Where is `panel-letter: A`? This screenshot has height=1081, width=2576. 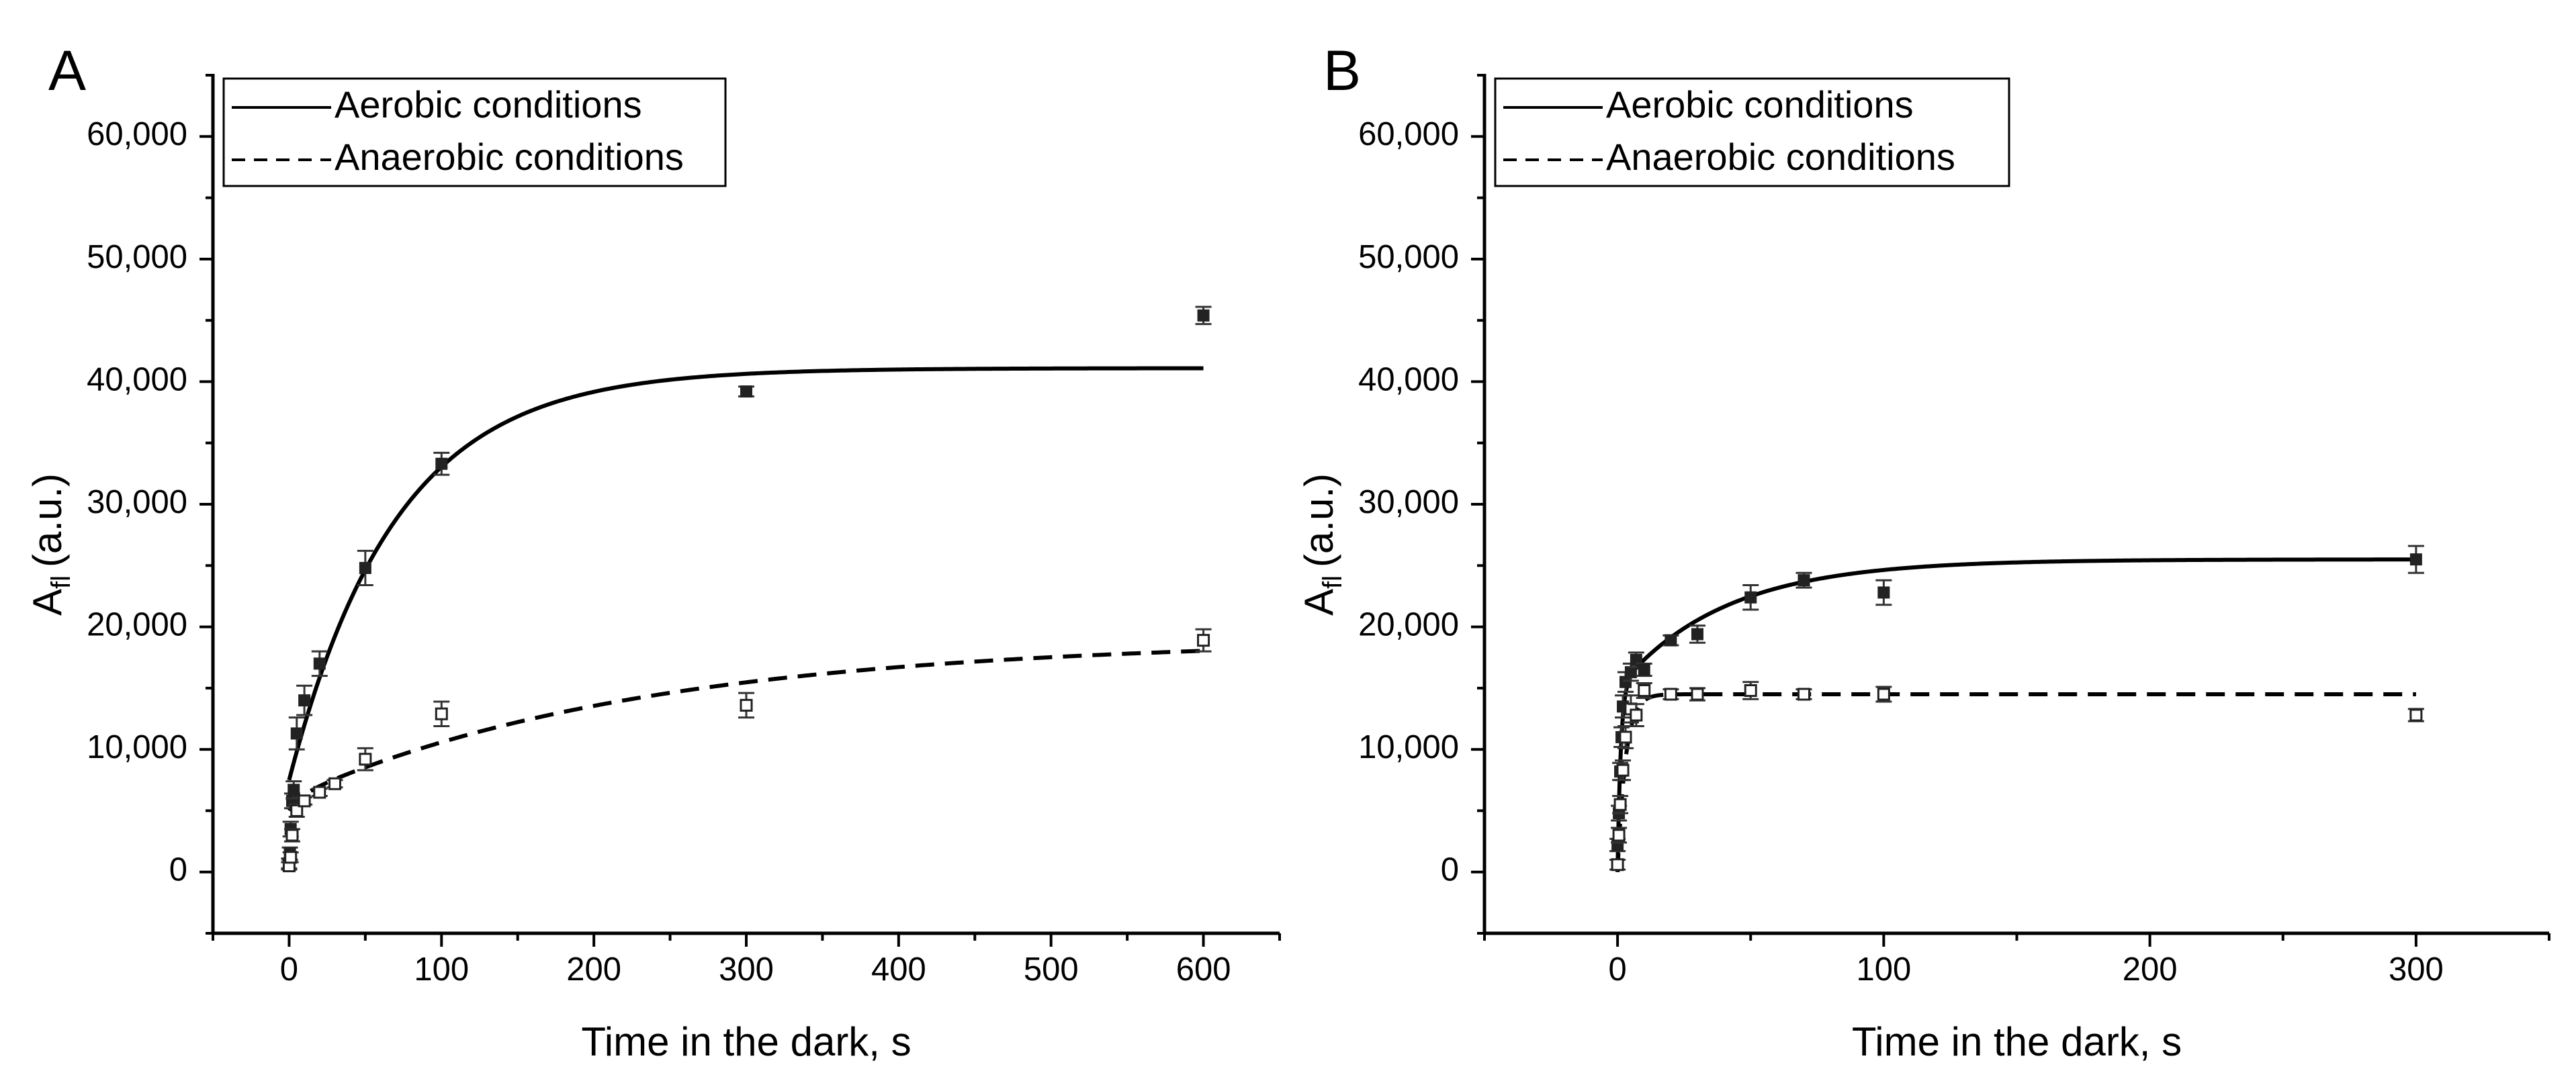 panel-letter: A is located at coordinates (67, 70).